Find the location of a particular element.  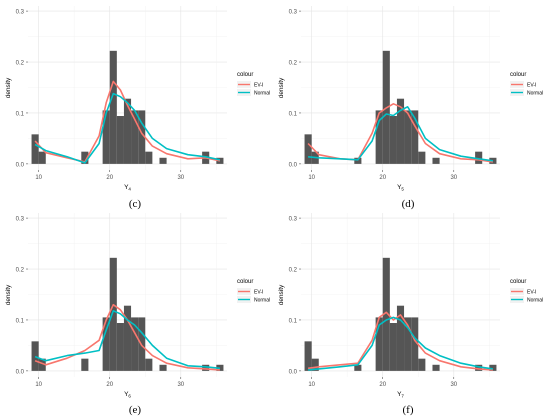

panel-label-d: (d) is located at coordinates (408, 204).